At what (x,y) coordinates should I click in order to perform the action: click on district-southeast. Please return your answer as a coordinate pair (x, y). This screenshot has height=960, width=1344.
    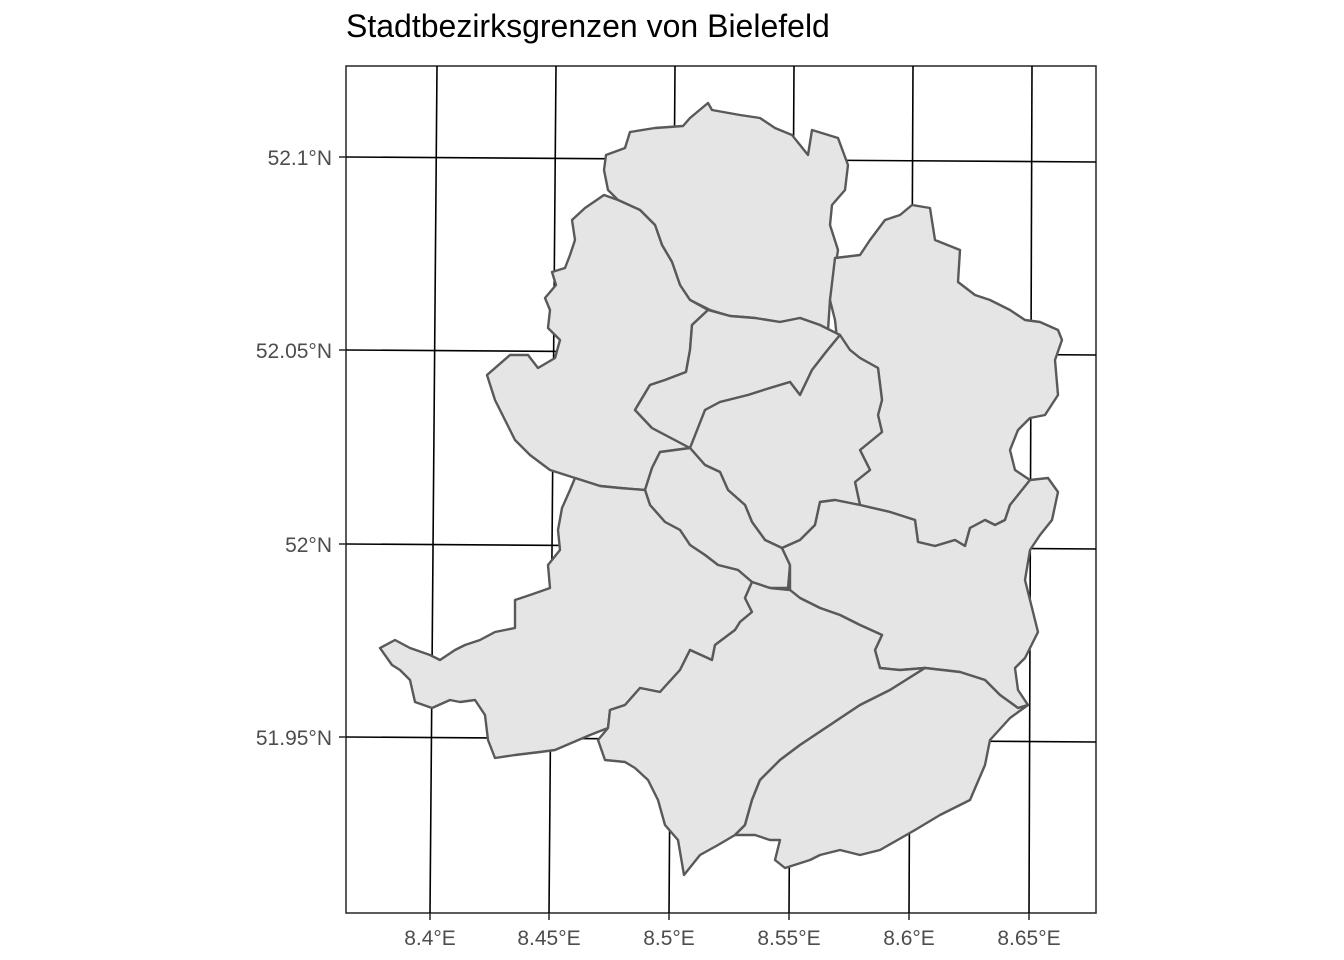
    Looking at the image, I should click on (881, 768).